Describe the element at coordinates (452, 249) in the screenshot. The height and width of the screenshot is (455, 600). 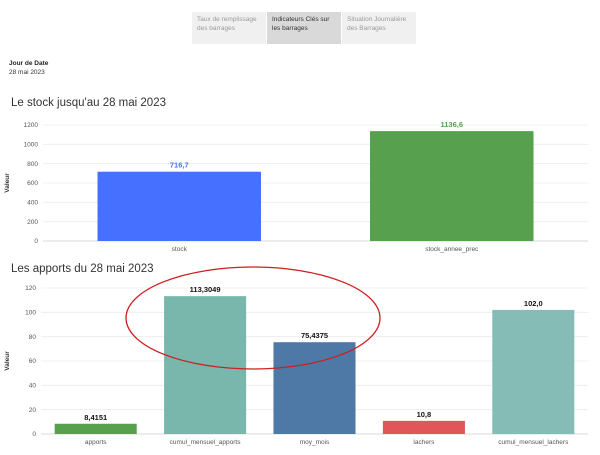
I see `x-tick-label: stock_annee_prec` at that location.